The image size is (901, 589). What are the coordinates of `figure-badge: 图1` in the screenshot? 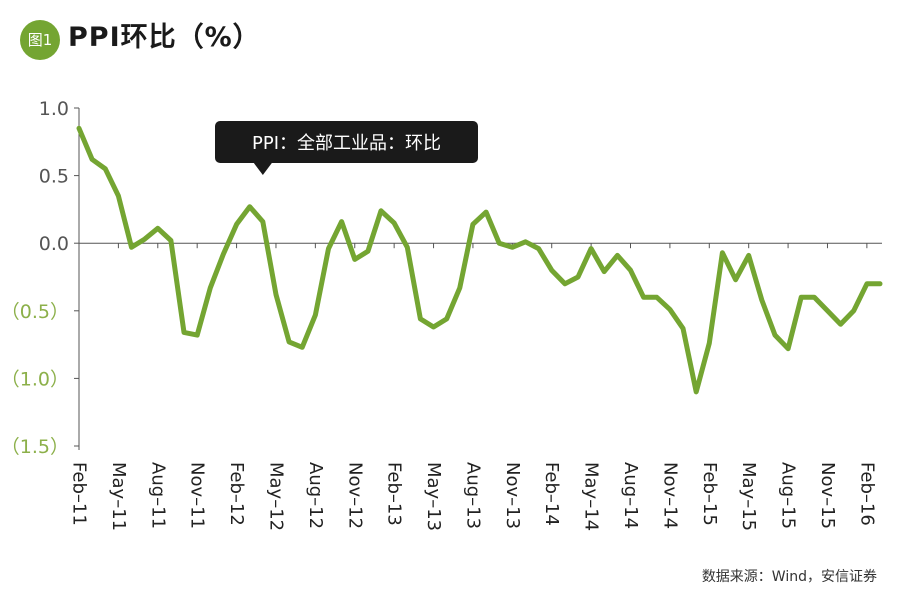 It's located at (40, 40).